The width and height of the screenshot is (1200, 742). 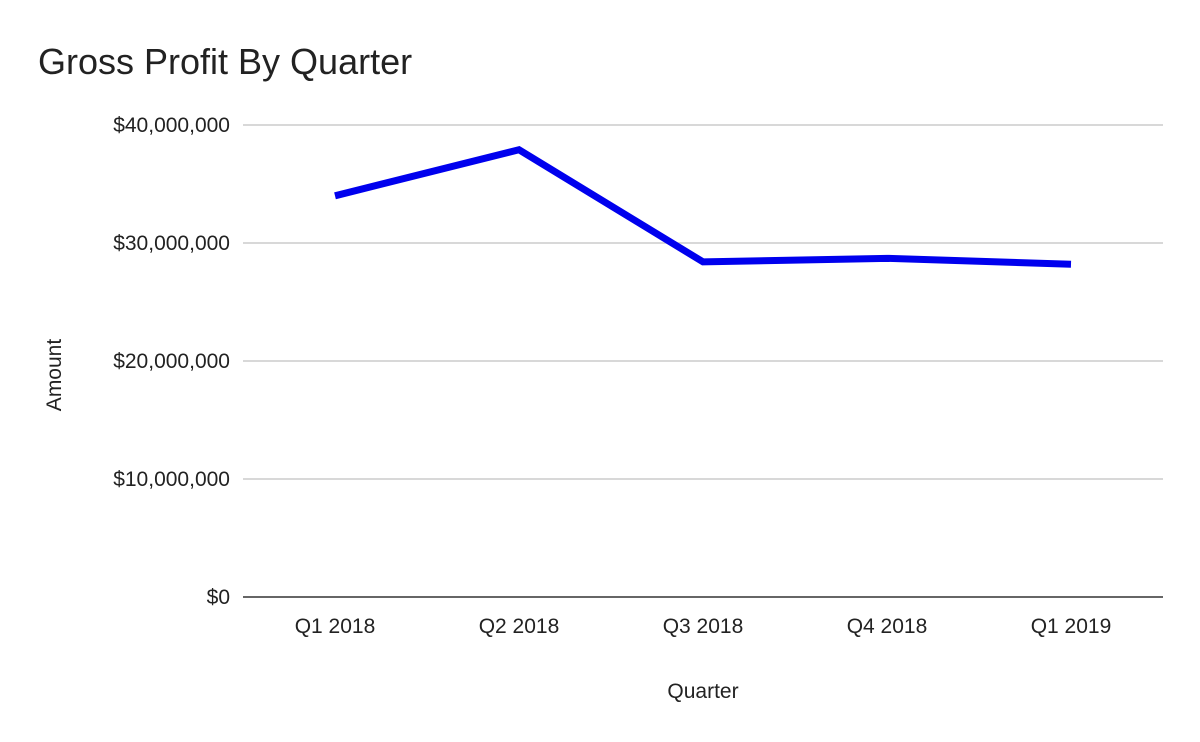 I want to click on series-group, so click(x=703, y=207).